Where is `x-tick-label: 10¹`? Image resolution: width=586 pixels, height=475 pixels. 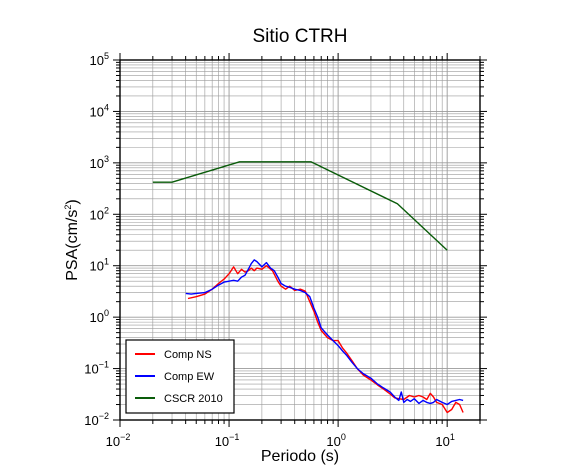 x-tick-label: 10¹ is located at coordinates (444, 440).